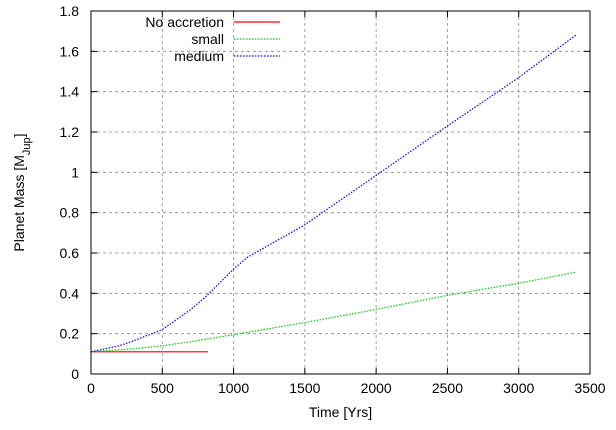  I want to click on y-tick-label: 0.2, so click(70, 334).